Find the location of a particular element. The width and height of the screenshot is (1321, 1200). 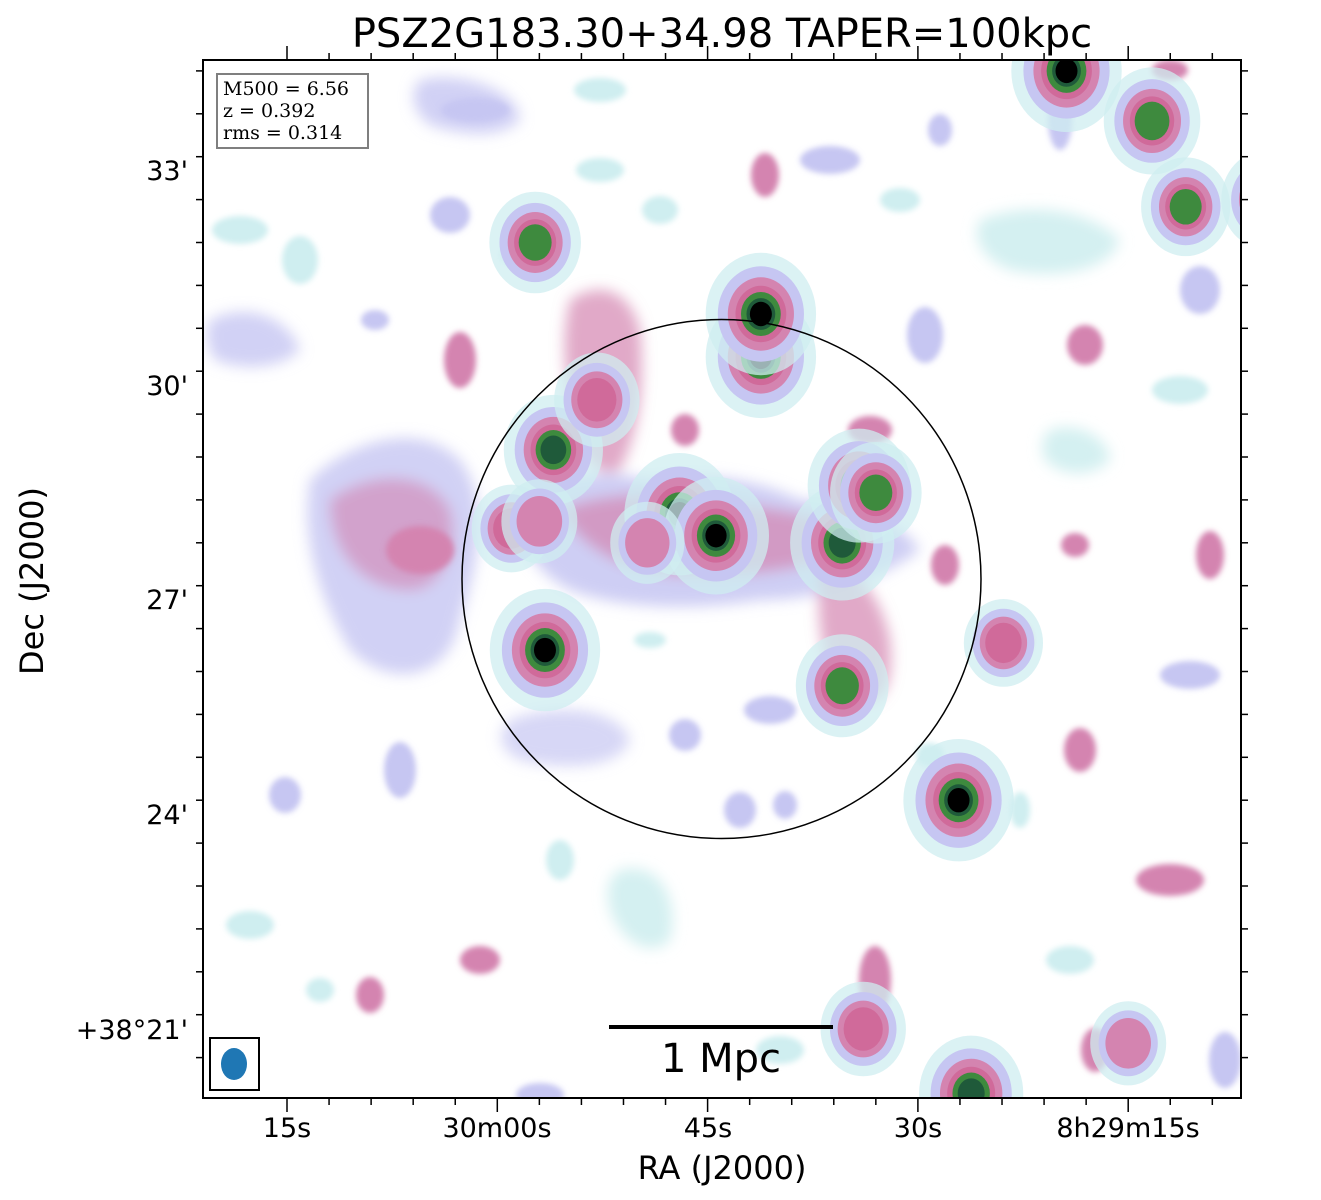

scale-bar: 1 Mpc is located at coordinates (721, 1053).